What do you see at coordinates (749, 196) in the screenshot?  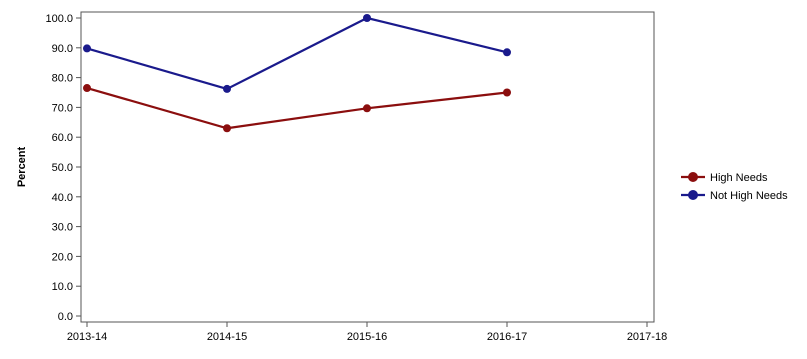 I see `legend-label: Not High Needs` at bounding box center [749, 196].